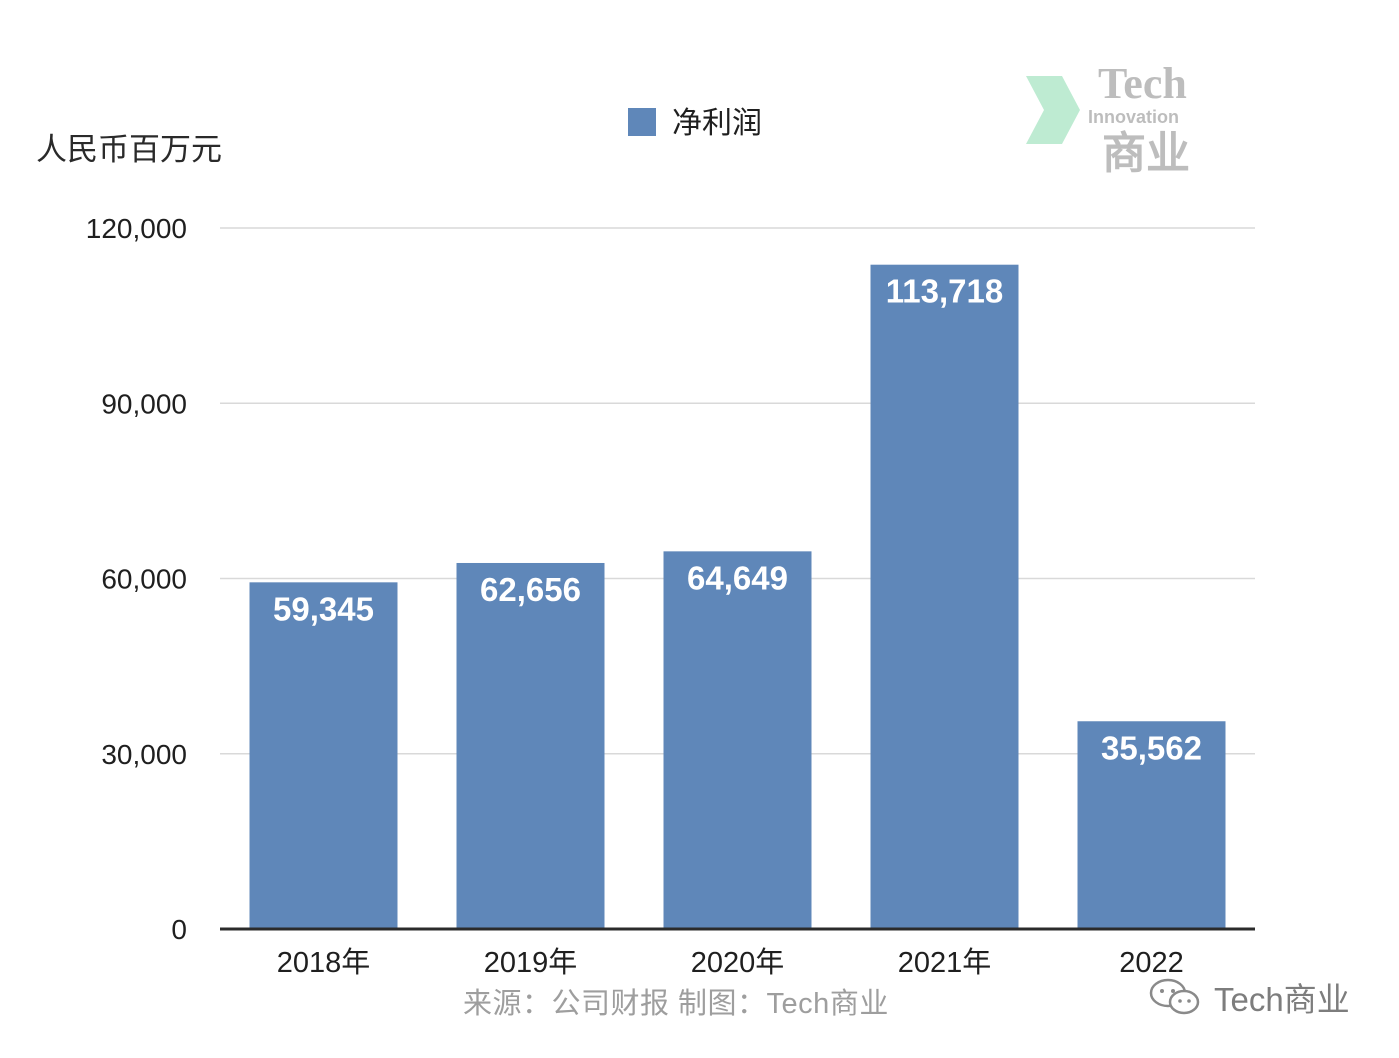  I want to click on bar-value-label: 113,718, so click(944, 291).